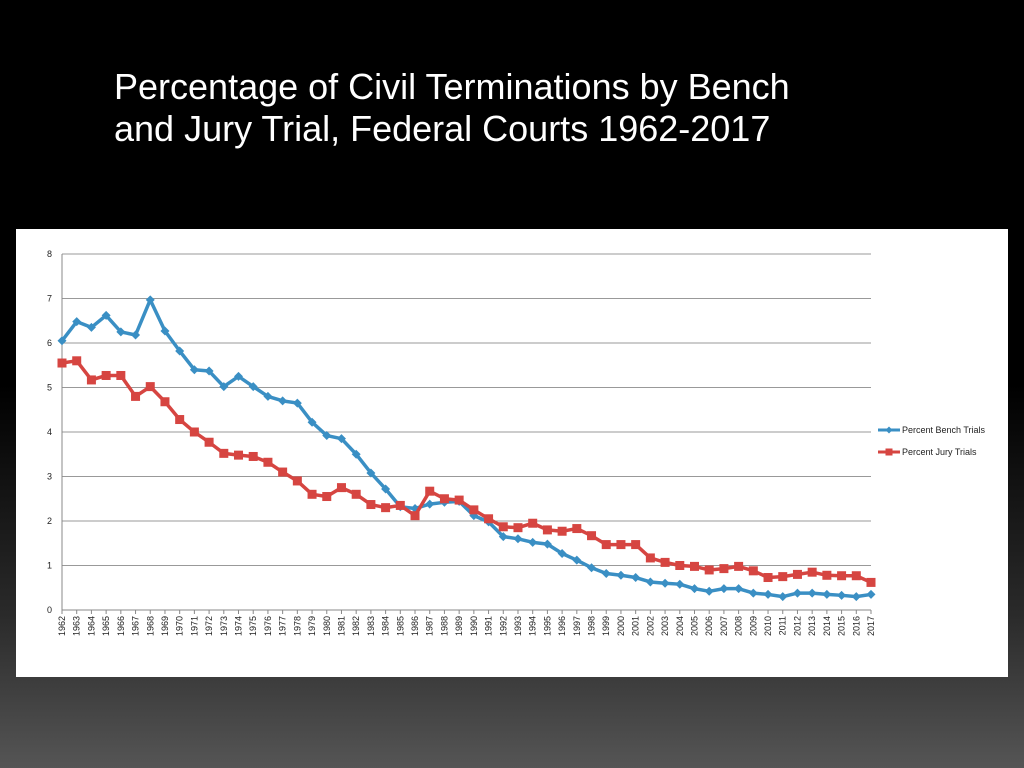  What do you see at coordinates (49, 477) in the screenshot?
I see `y-tick-label: 3` at bounding box center [49, 477].